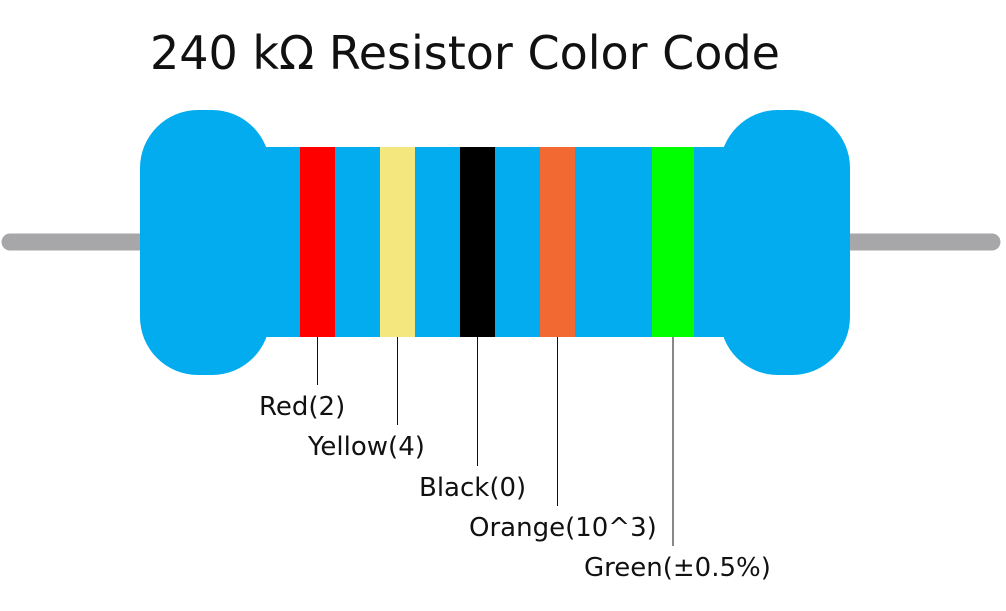 This screenshot has width=1006, height=611. What do you see at coordinates (673, 242) in the screenshot?
I see `band-green` at bounding box center [673, 242].